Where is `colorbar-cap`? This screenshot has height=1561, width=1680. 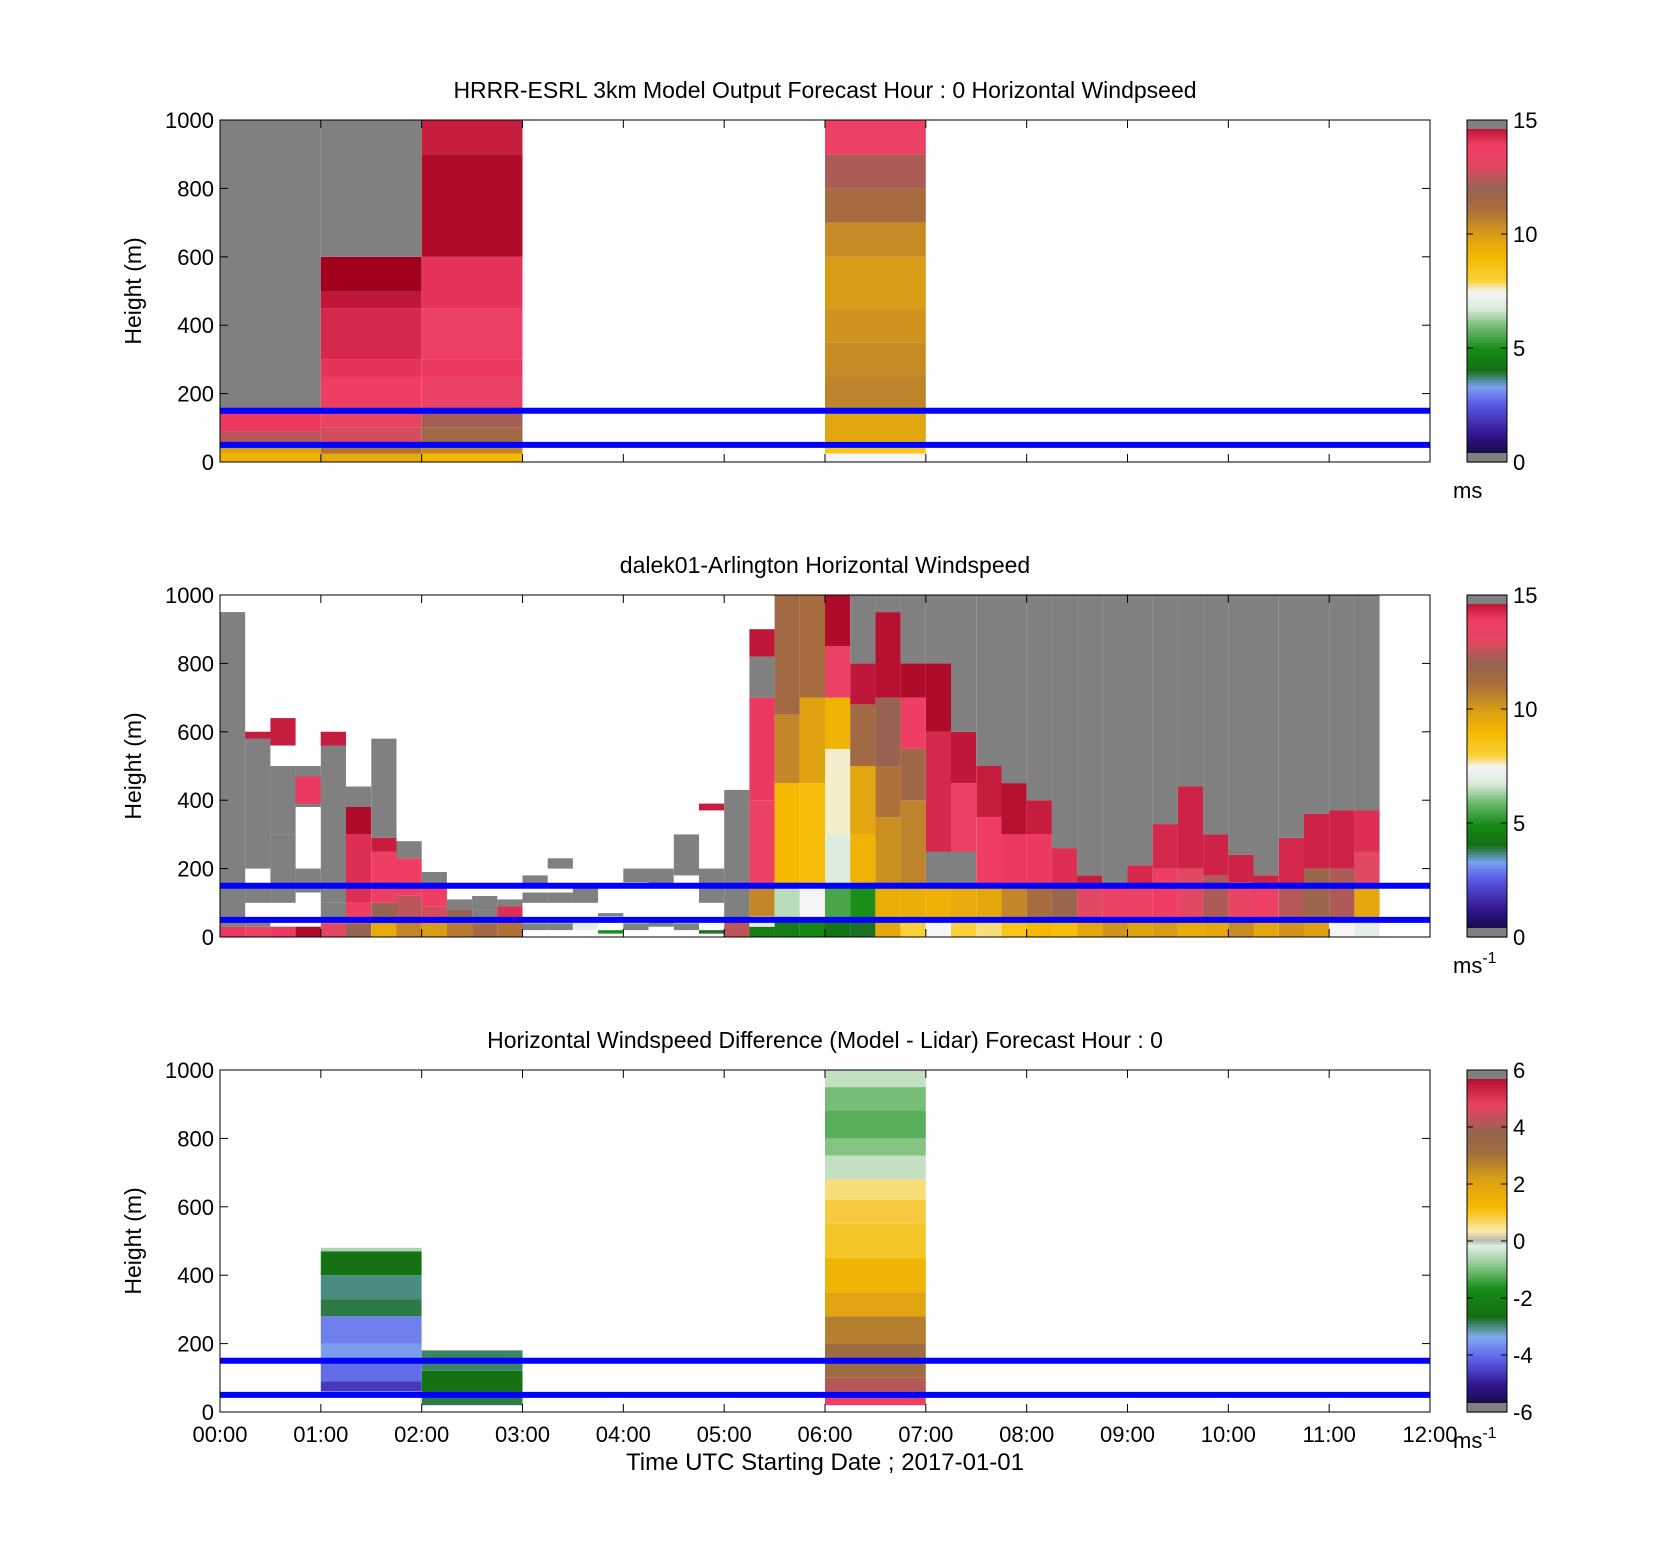 colorbar-cap is located at coordinates (1487, 124).